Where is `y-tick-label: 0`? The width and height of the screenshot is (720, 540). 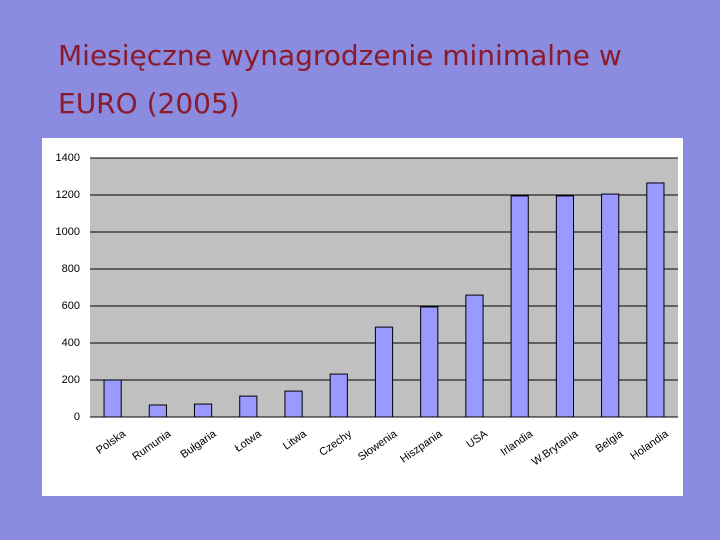 y-tick-label: 0 is located at coordinates (77, 417).